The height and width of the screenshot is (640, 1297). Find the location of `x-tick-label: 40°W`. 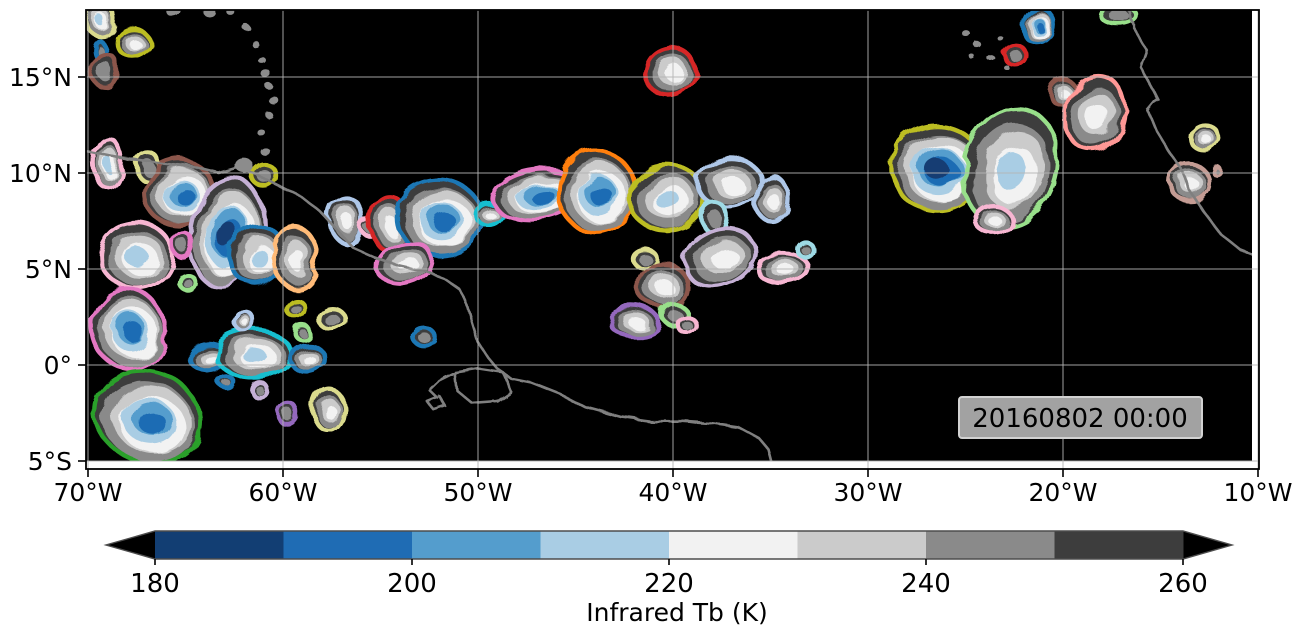

x-tick-label: 40°W is located at coordinates (672, 492).